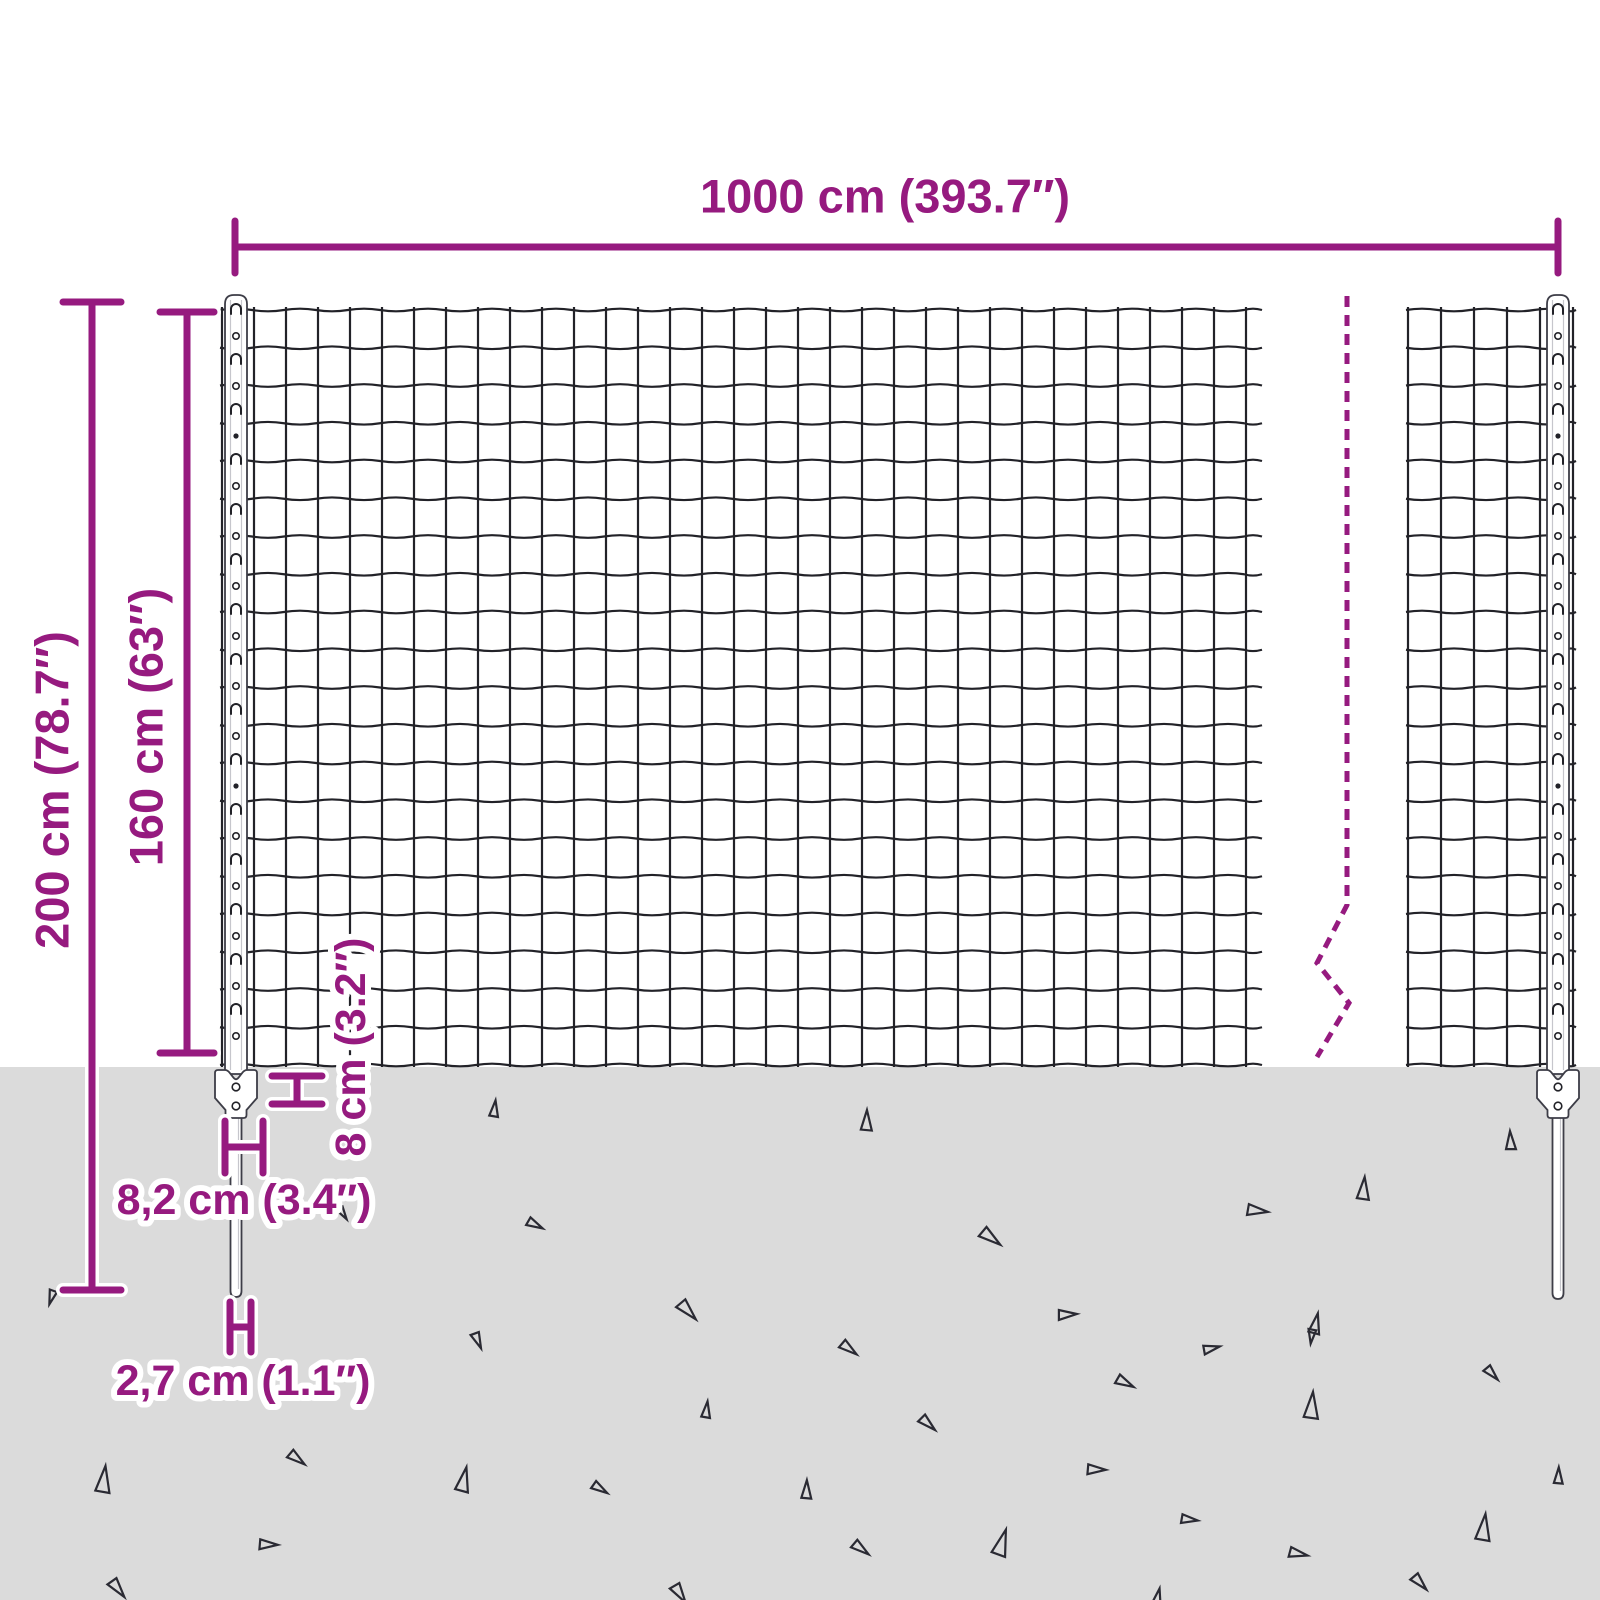  Describe the element at coordinates (92, 796) in the screenshot. I see `dimension-total-height` at that location.